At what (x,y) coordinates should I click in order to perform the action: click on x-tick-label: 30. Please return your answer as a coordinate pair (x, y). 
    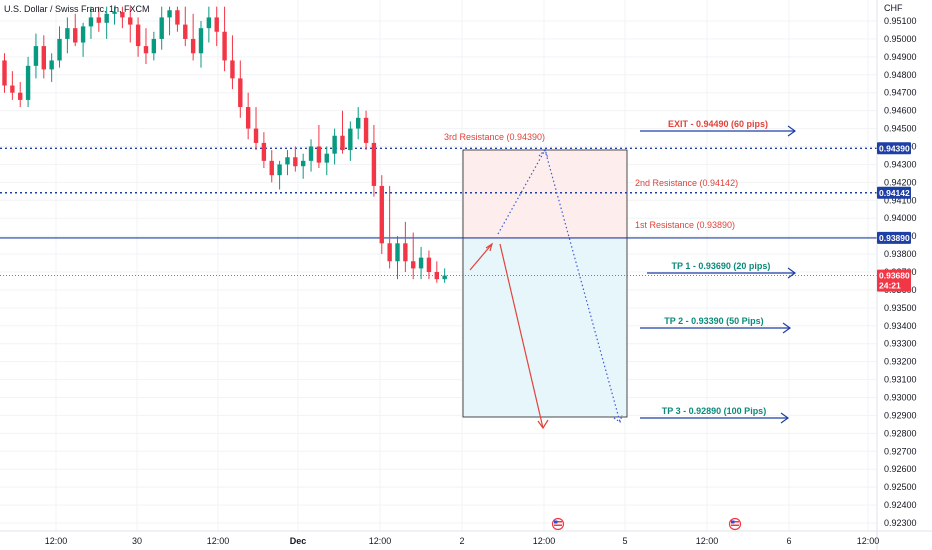
    Looking at the image, I should click on (137, 541).